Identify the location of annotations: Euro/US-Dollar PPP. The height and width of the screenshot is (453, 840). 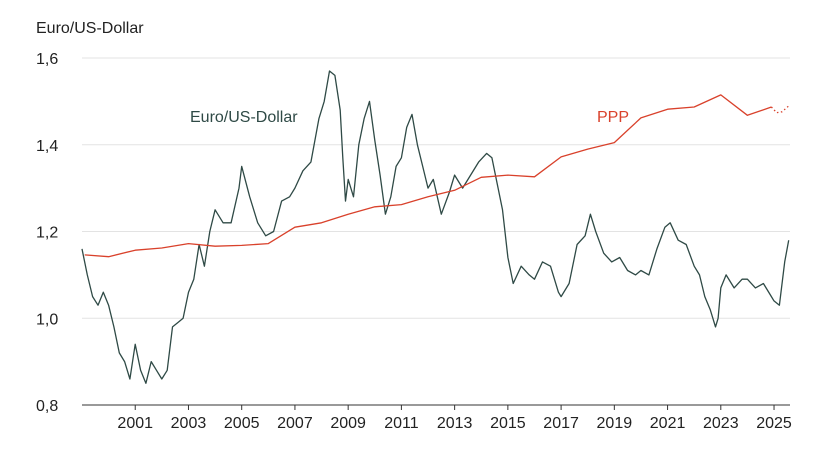
(409, 117).